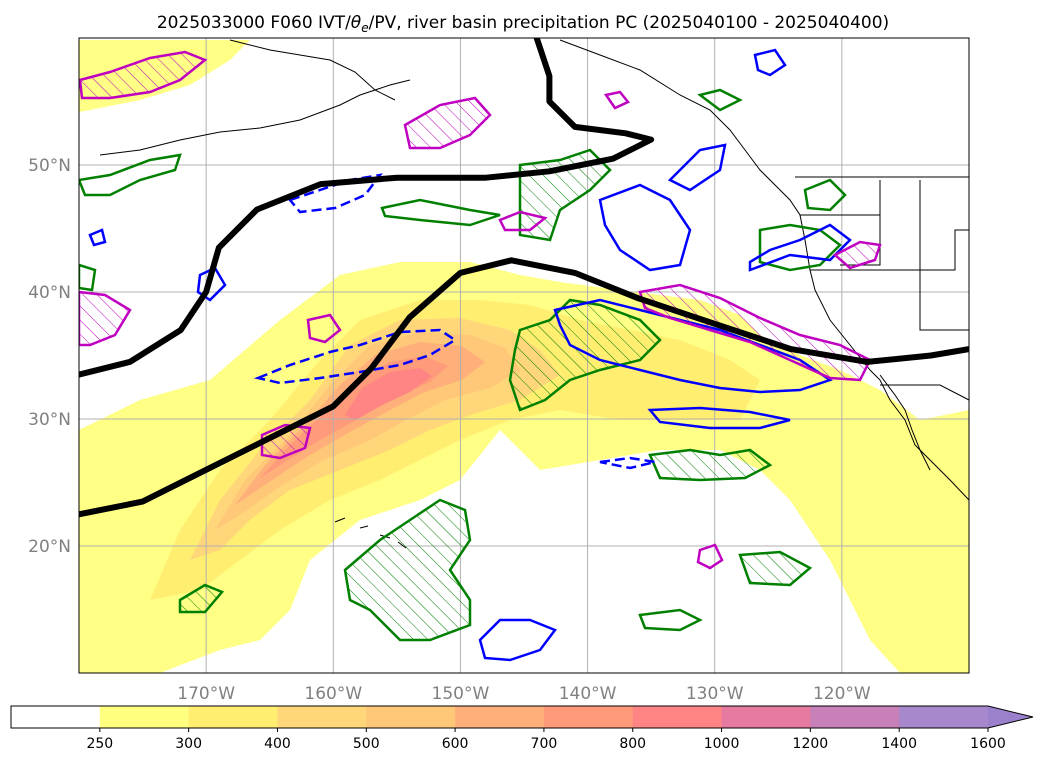 This screenshot has width=1047, height=767. Describe the element at coordinates (899, 744) in the screenshot. I see `colorbar-tick-label: 1400` at that location.